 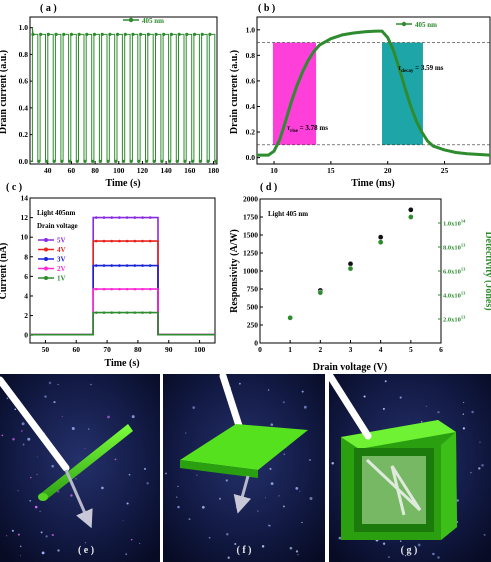 I want to click on panel-a-legend-marker, so click(x=131, y=20).